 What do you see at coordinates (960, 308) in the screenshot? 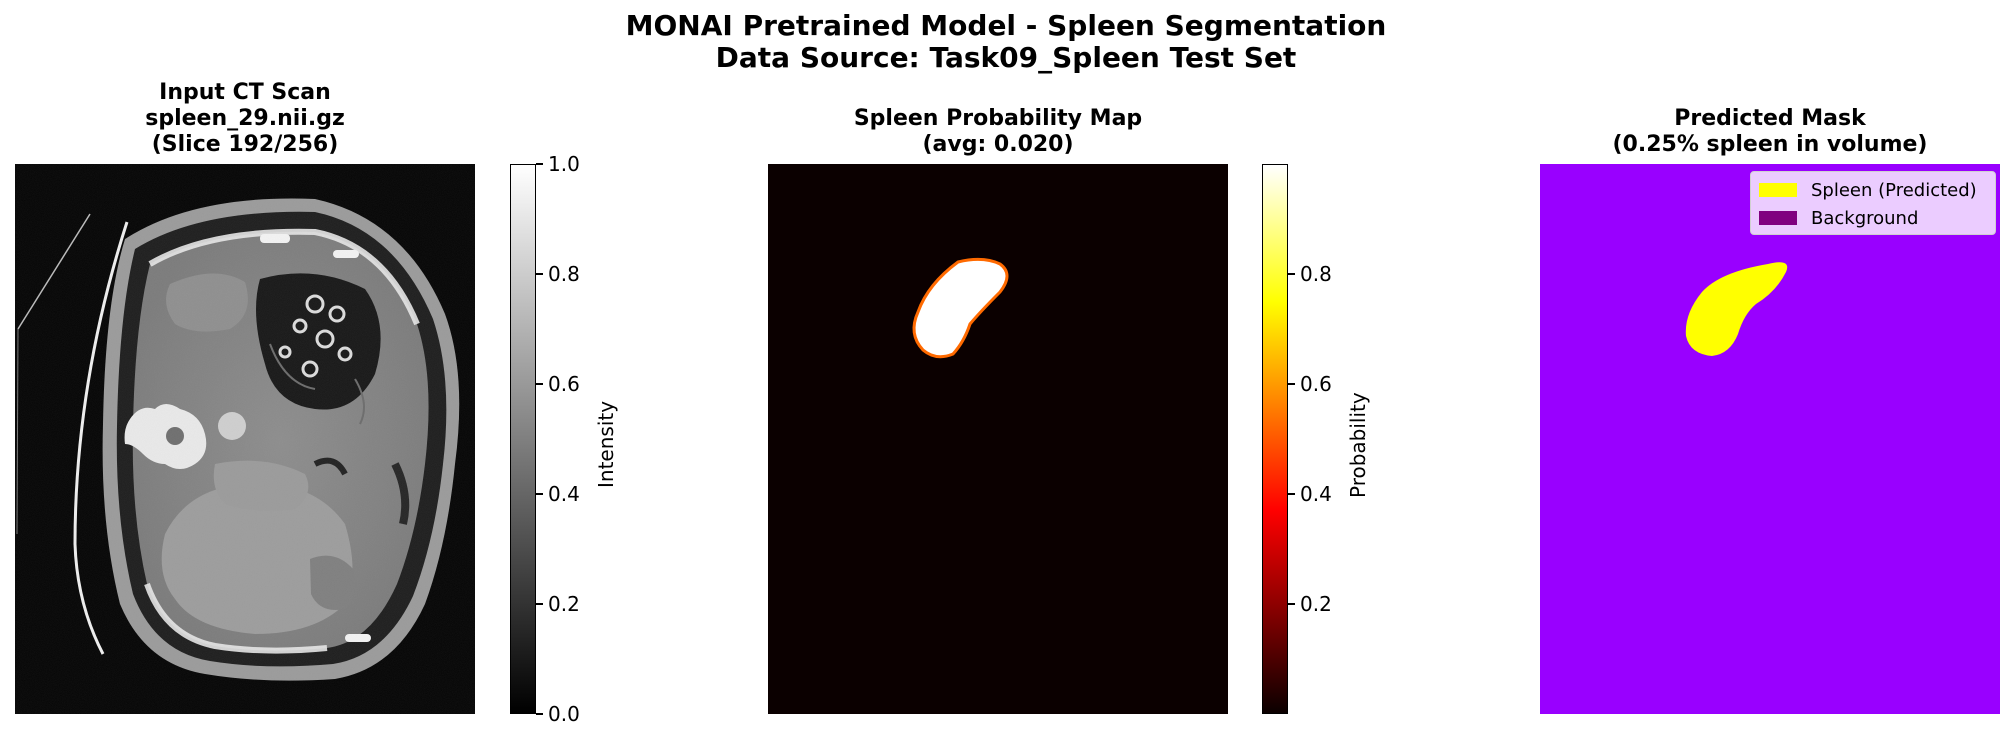
I see `spleen-probability-region` at bounding box center [960, 308].